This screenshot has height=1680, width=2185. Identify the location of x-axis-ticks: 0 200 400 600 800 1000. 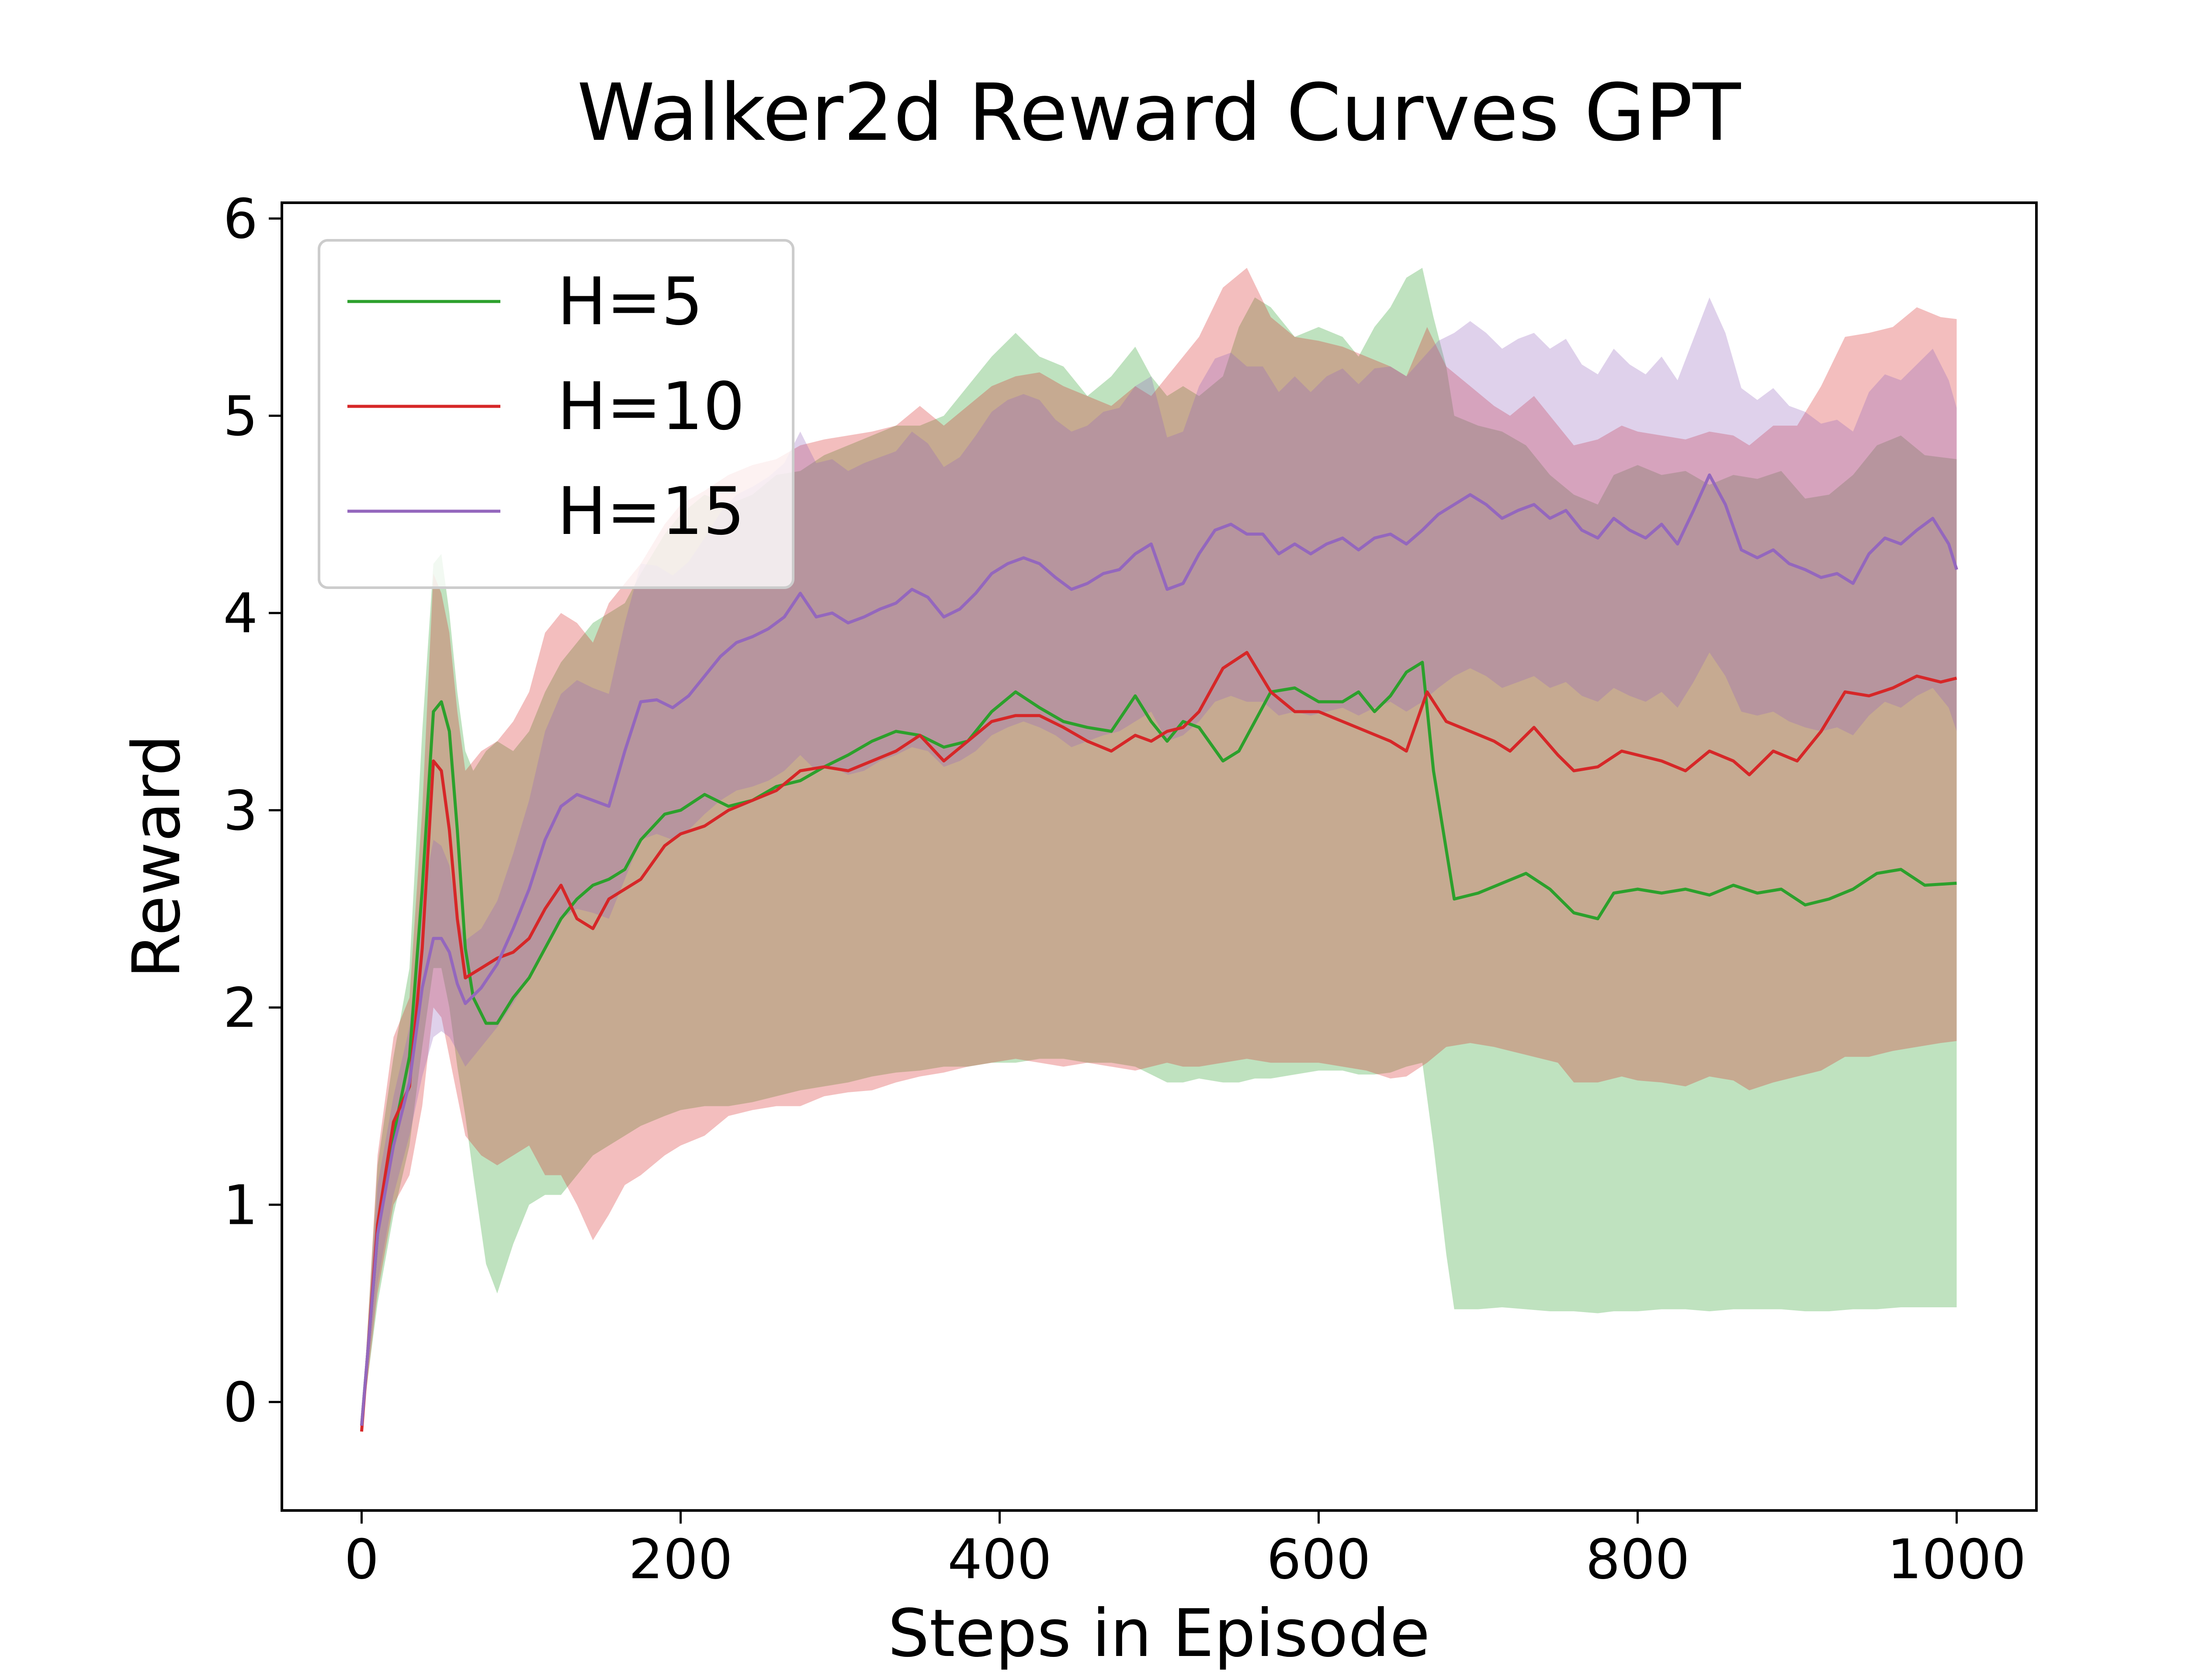
(1185, 1551).